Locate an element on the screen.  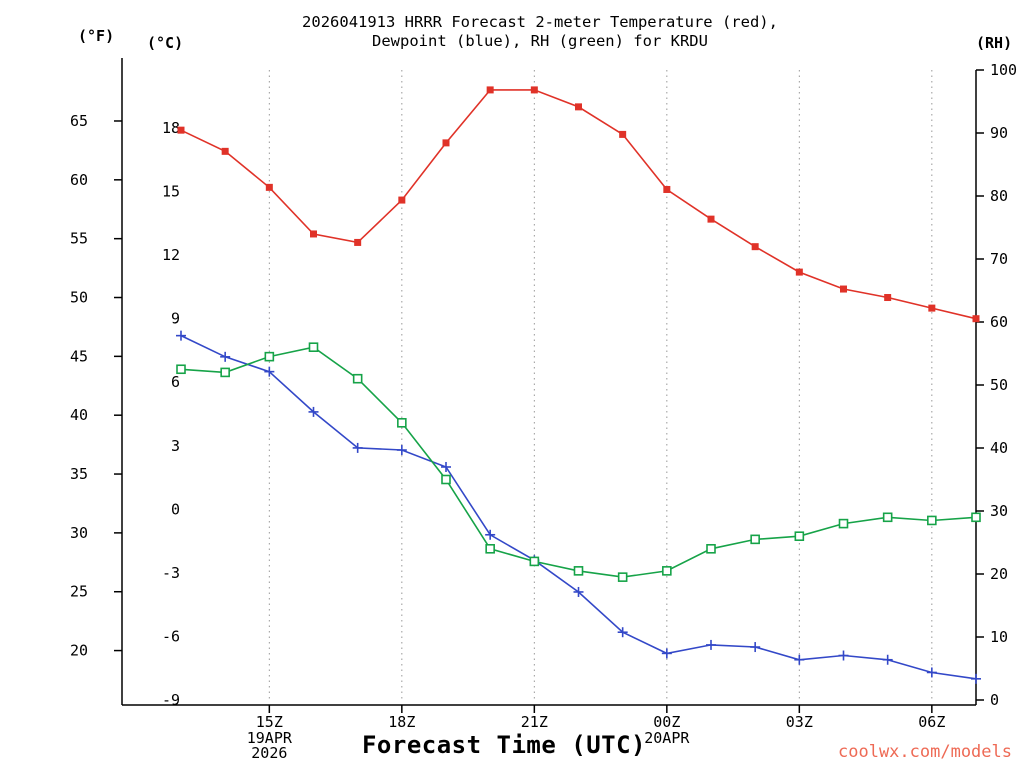
svg-text: 25 is located at coordinates (79, 592).